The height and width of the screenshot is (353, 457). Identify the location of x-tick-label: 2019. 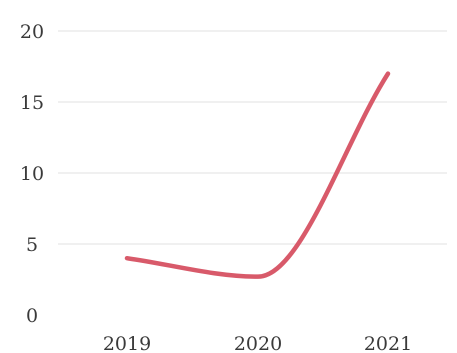
(127, 343).